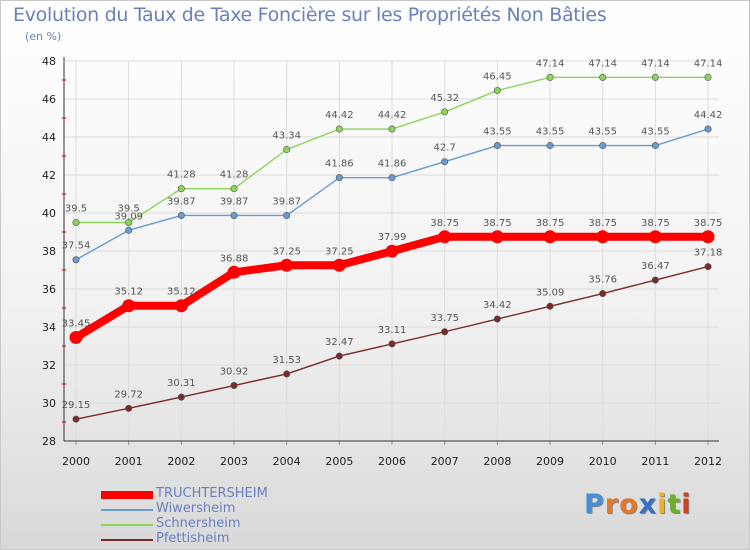 This screenshot has height=550, width=750. I want to click on legend-label: Wiwersheim, so click(196, 508).